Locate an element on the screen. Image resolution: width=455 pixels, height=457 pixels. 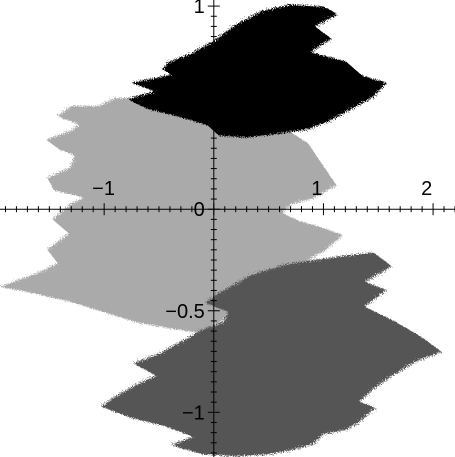
y-tick-label: 0 is located at coordinates (199, 210).